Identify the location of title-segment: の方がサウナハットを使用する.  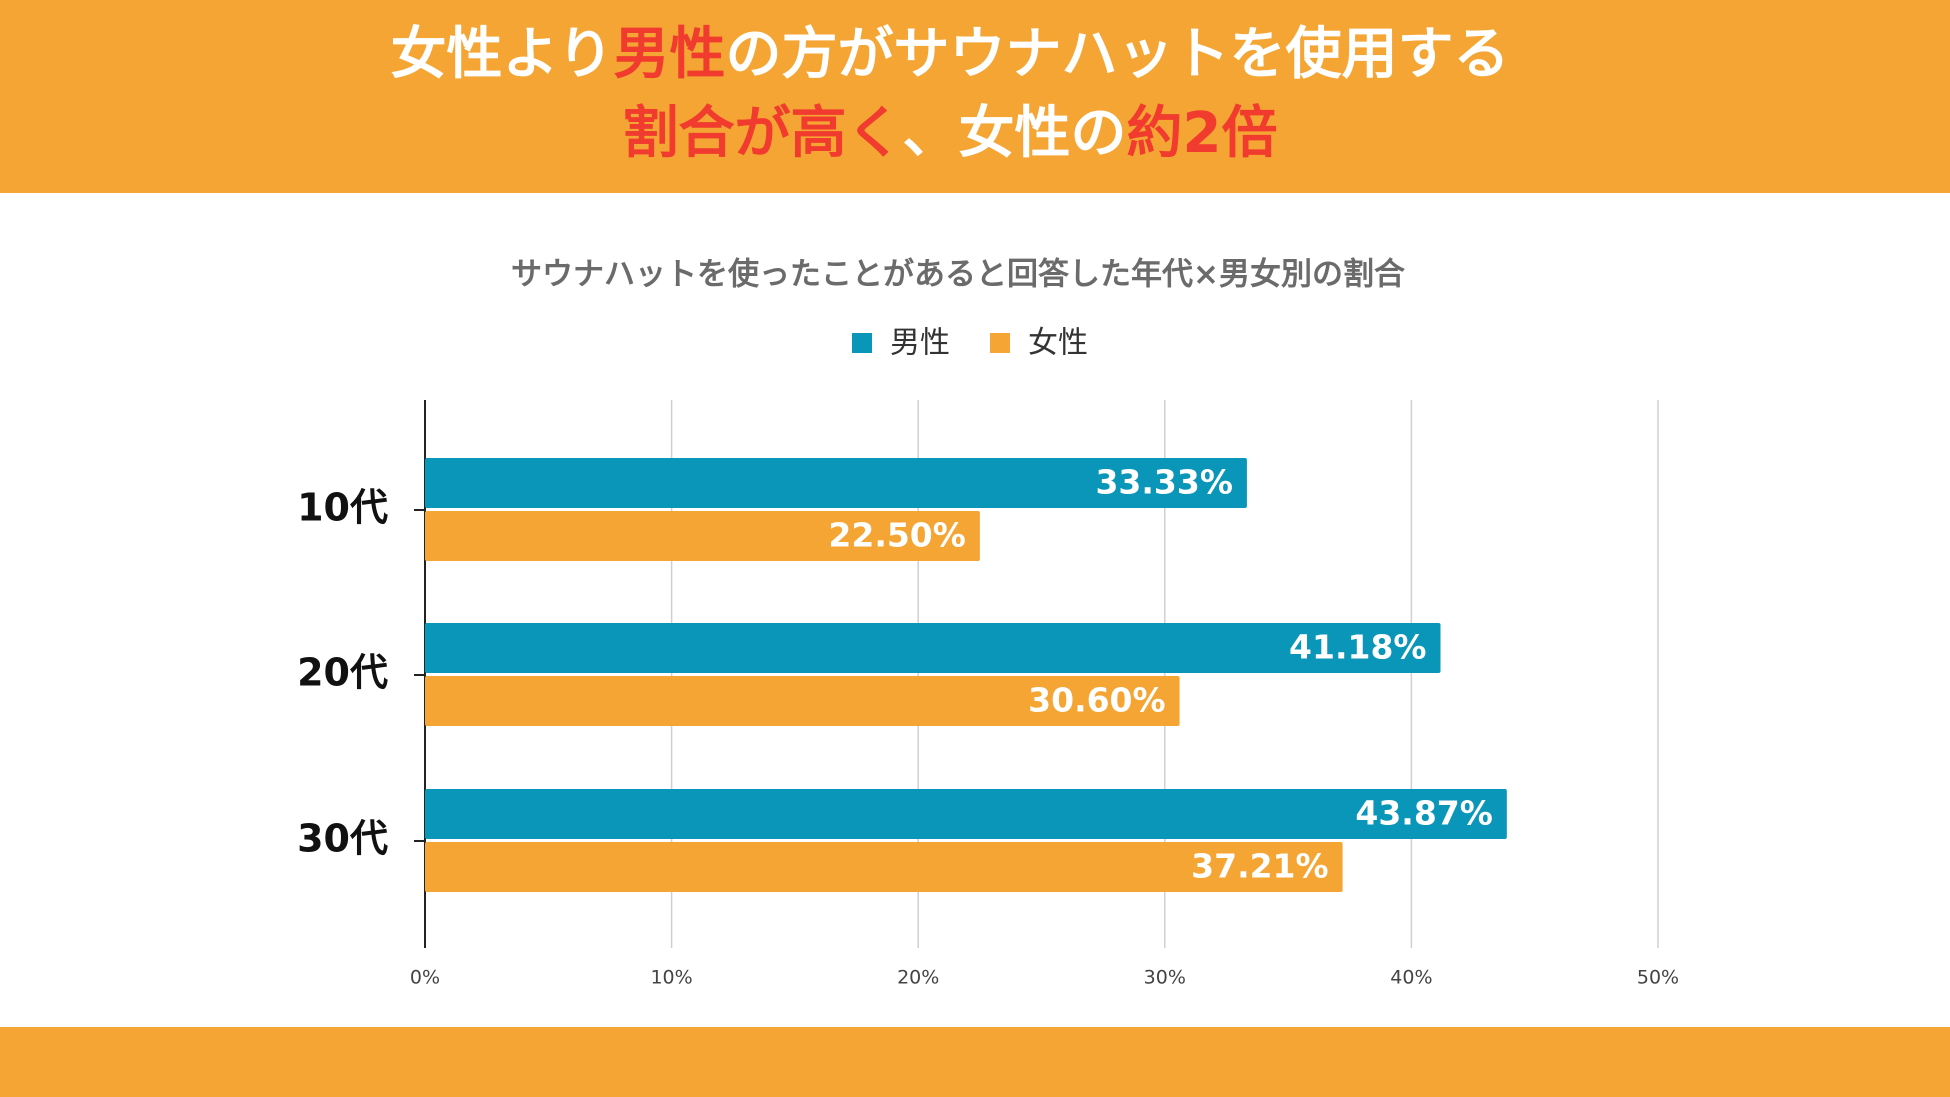
(1117, 54).